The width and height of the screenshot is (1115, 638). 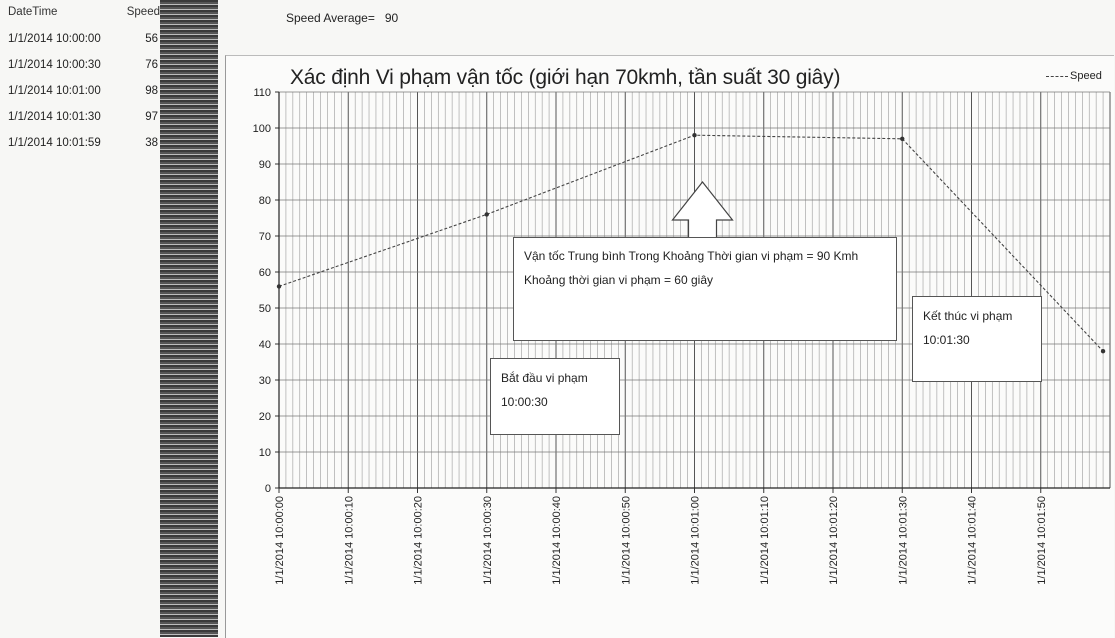 I want to click on x-tick-label: 1/1/2014 10:00:30, so click(x=488, y=540).